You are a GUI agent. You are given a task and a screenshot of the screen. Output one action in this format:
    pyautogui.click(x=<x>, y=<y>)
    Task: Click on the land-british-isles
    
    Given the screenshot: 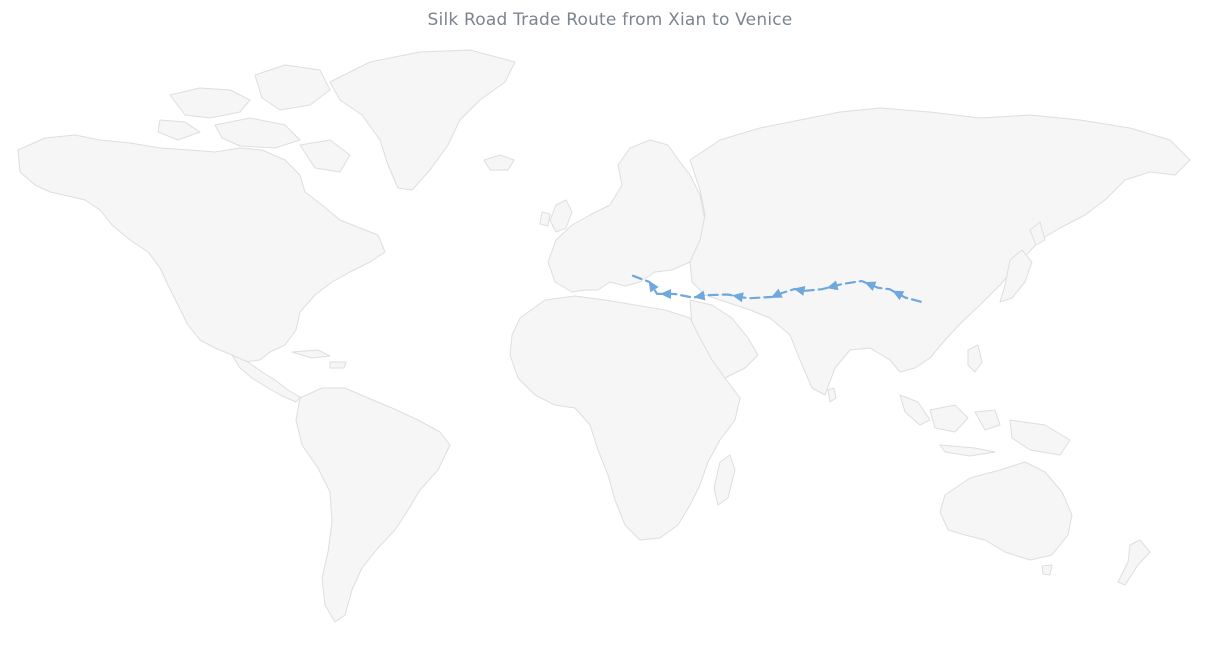 What is the action you would take?
    pyautogui.click(x=556, y=216)
    